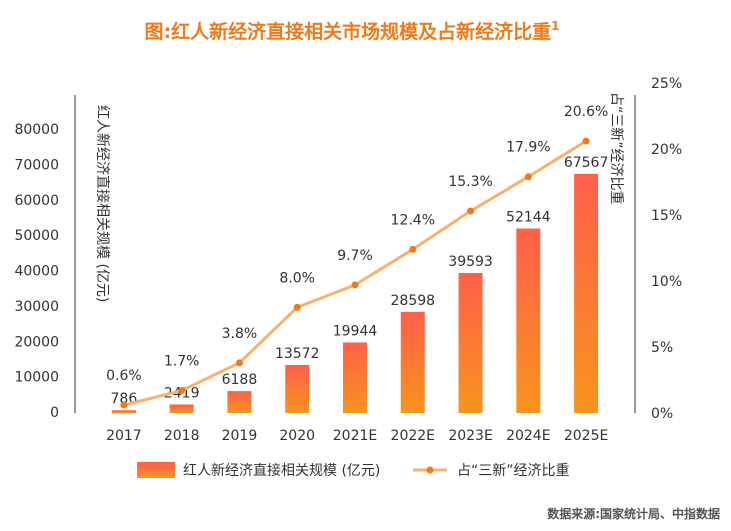 The height and width of the screenshot is (531, 731). Describe the element at coordinates (528, 218) in the screenshot. I see `bar-value-label: 52144` at that location.